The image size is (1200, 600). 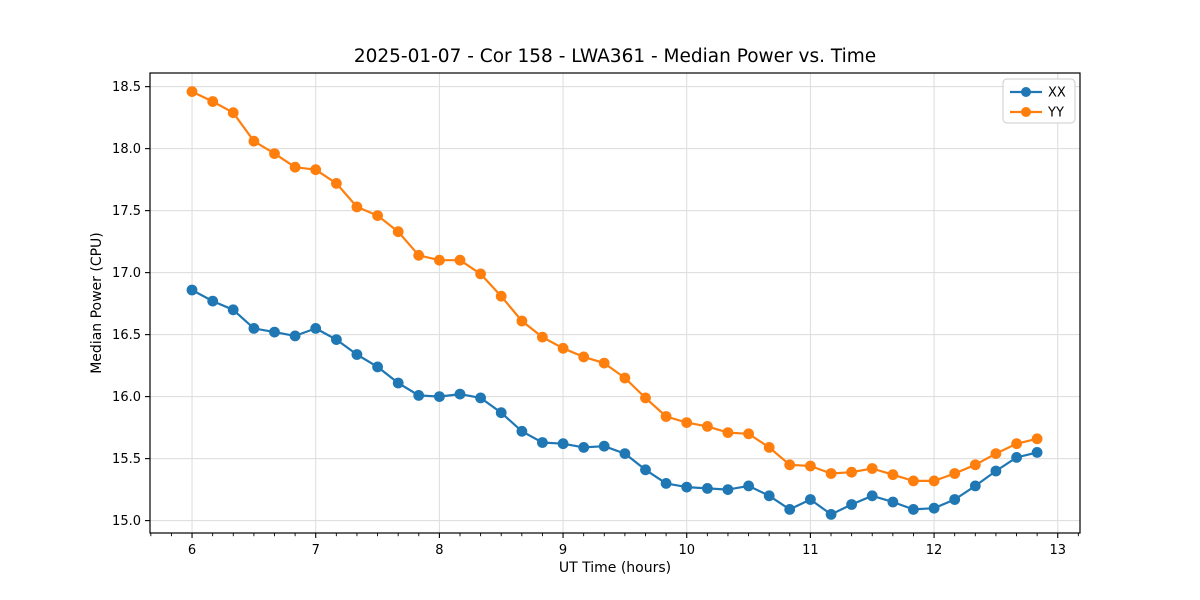 What do you see at coordinates (126, 149) in the screenshot?
I see `y-axis-tick-label: 18.0` at bounding box center [126, 149].